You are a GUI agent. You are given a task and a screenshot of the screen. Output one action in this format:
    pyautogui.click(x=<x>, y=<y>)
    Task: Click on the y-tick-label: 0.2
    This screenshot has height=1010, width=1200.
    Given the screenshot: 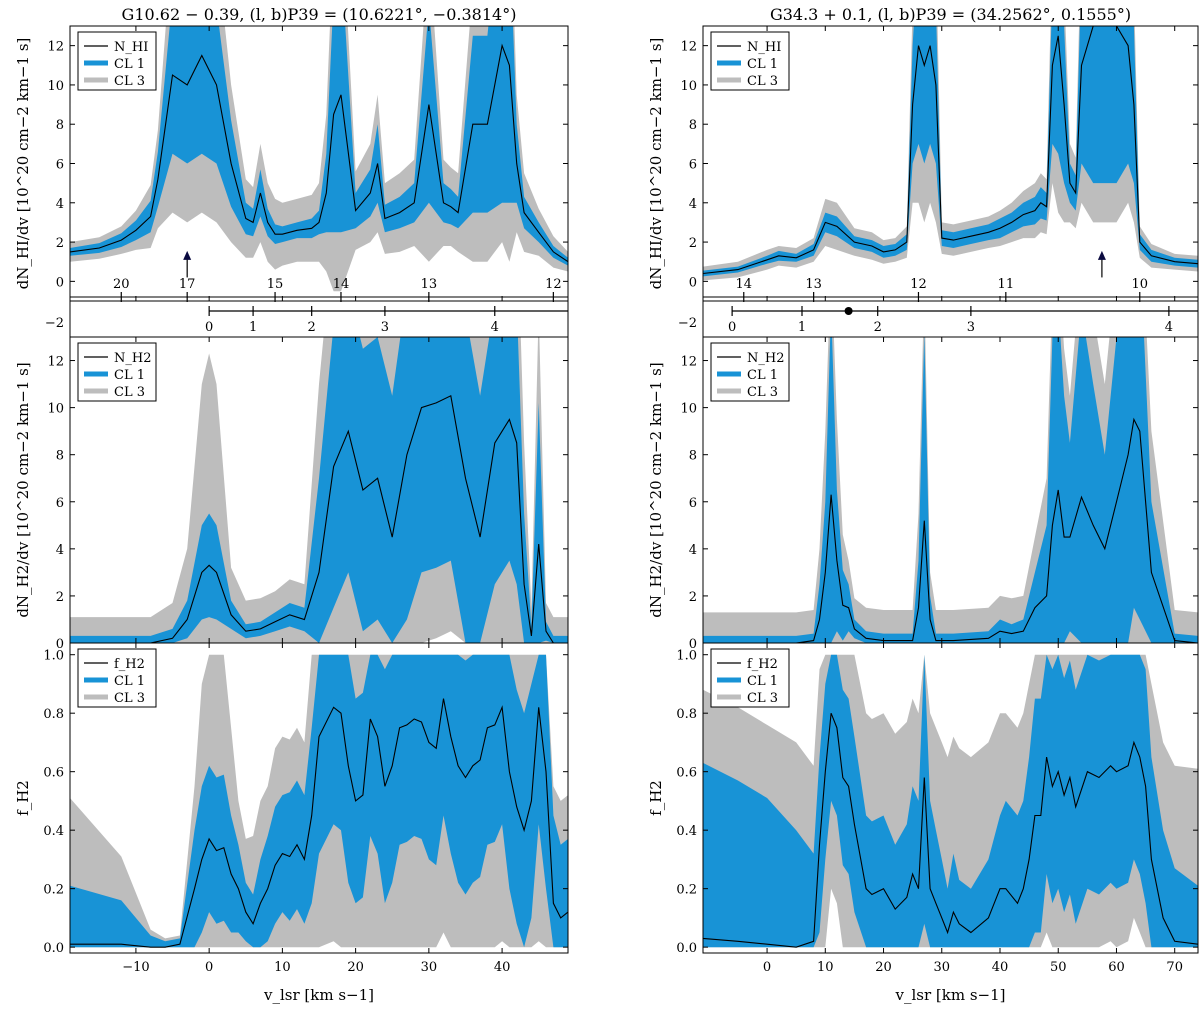 What is the action you would take?
    pyautogui.click(x=686, y=890)
    